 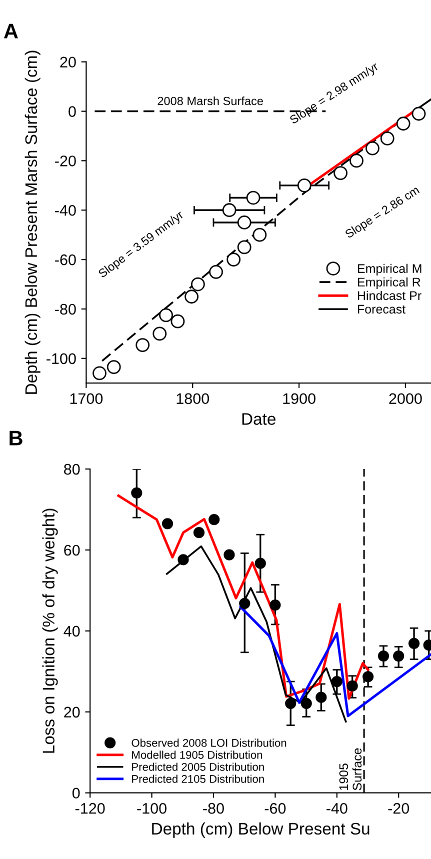 I want to click on y-tick-label: -20, so click(x=65, y=161).